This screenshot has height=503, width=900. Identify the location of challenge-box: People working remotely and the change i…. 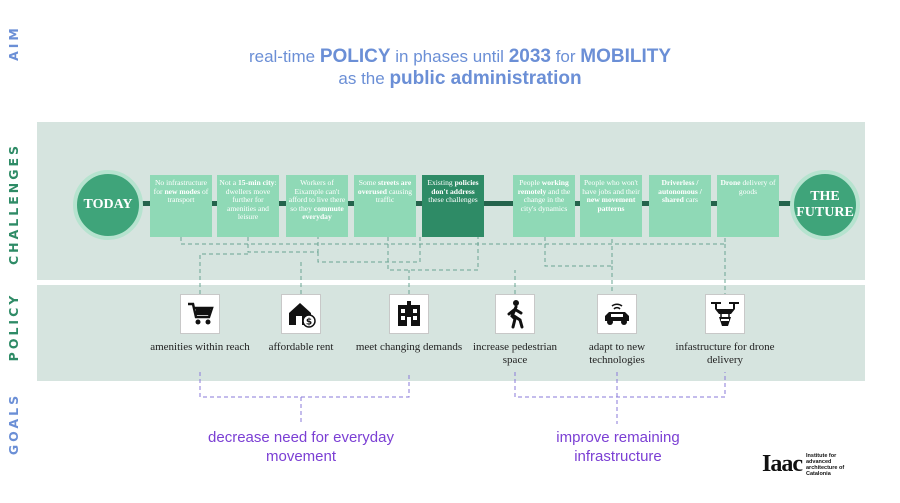
(544, 206).